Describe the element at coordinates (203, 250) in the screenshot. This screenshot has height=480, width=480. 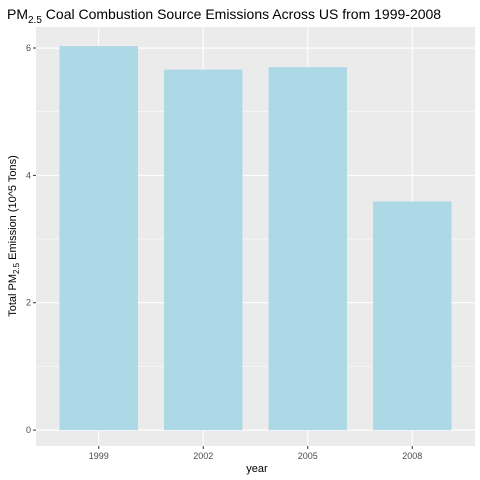
I see `bar-2002` at that location.